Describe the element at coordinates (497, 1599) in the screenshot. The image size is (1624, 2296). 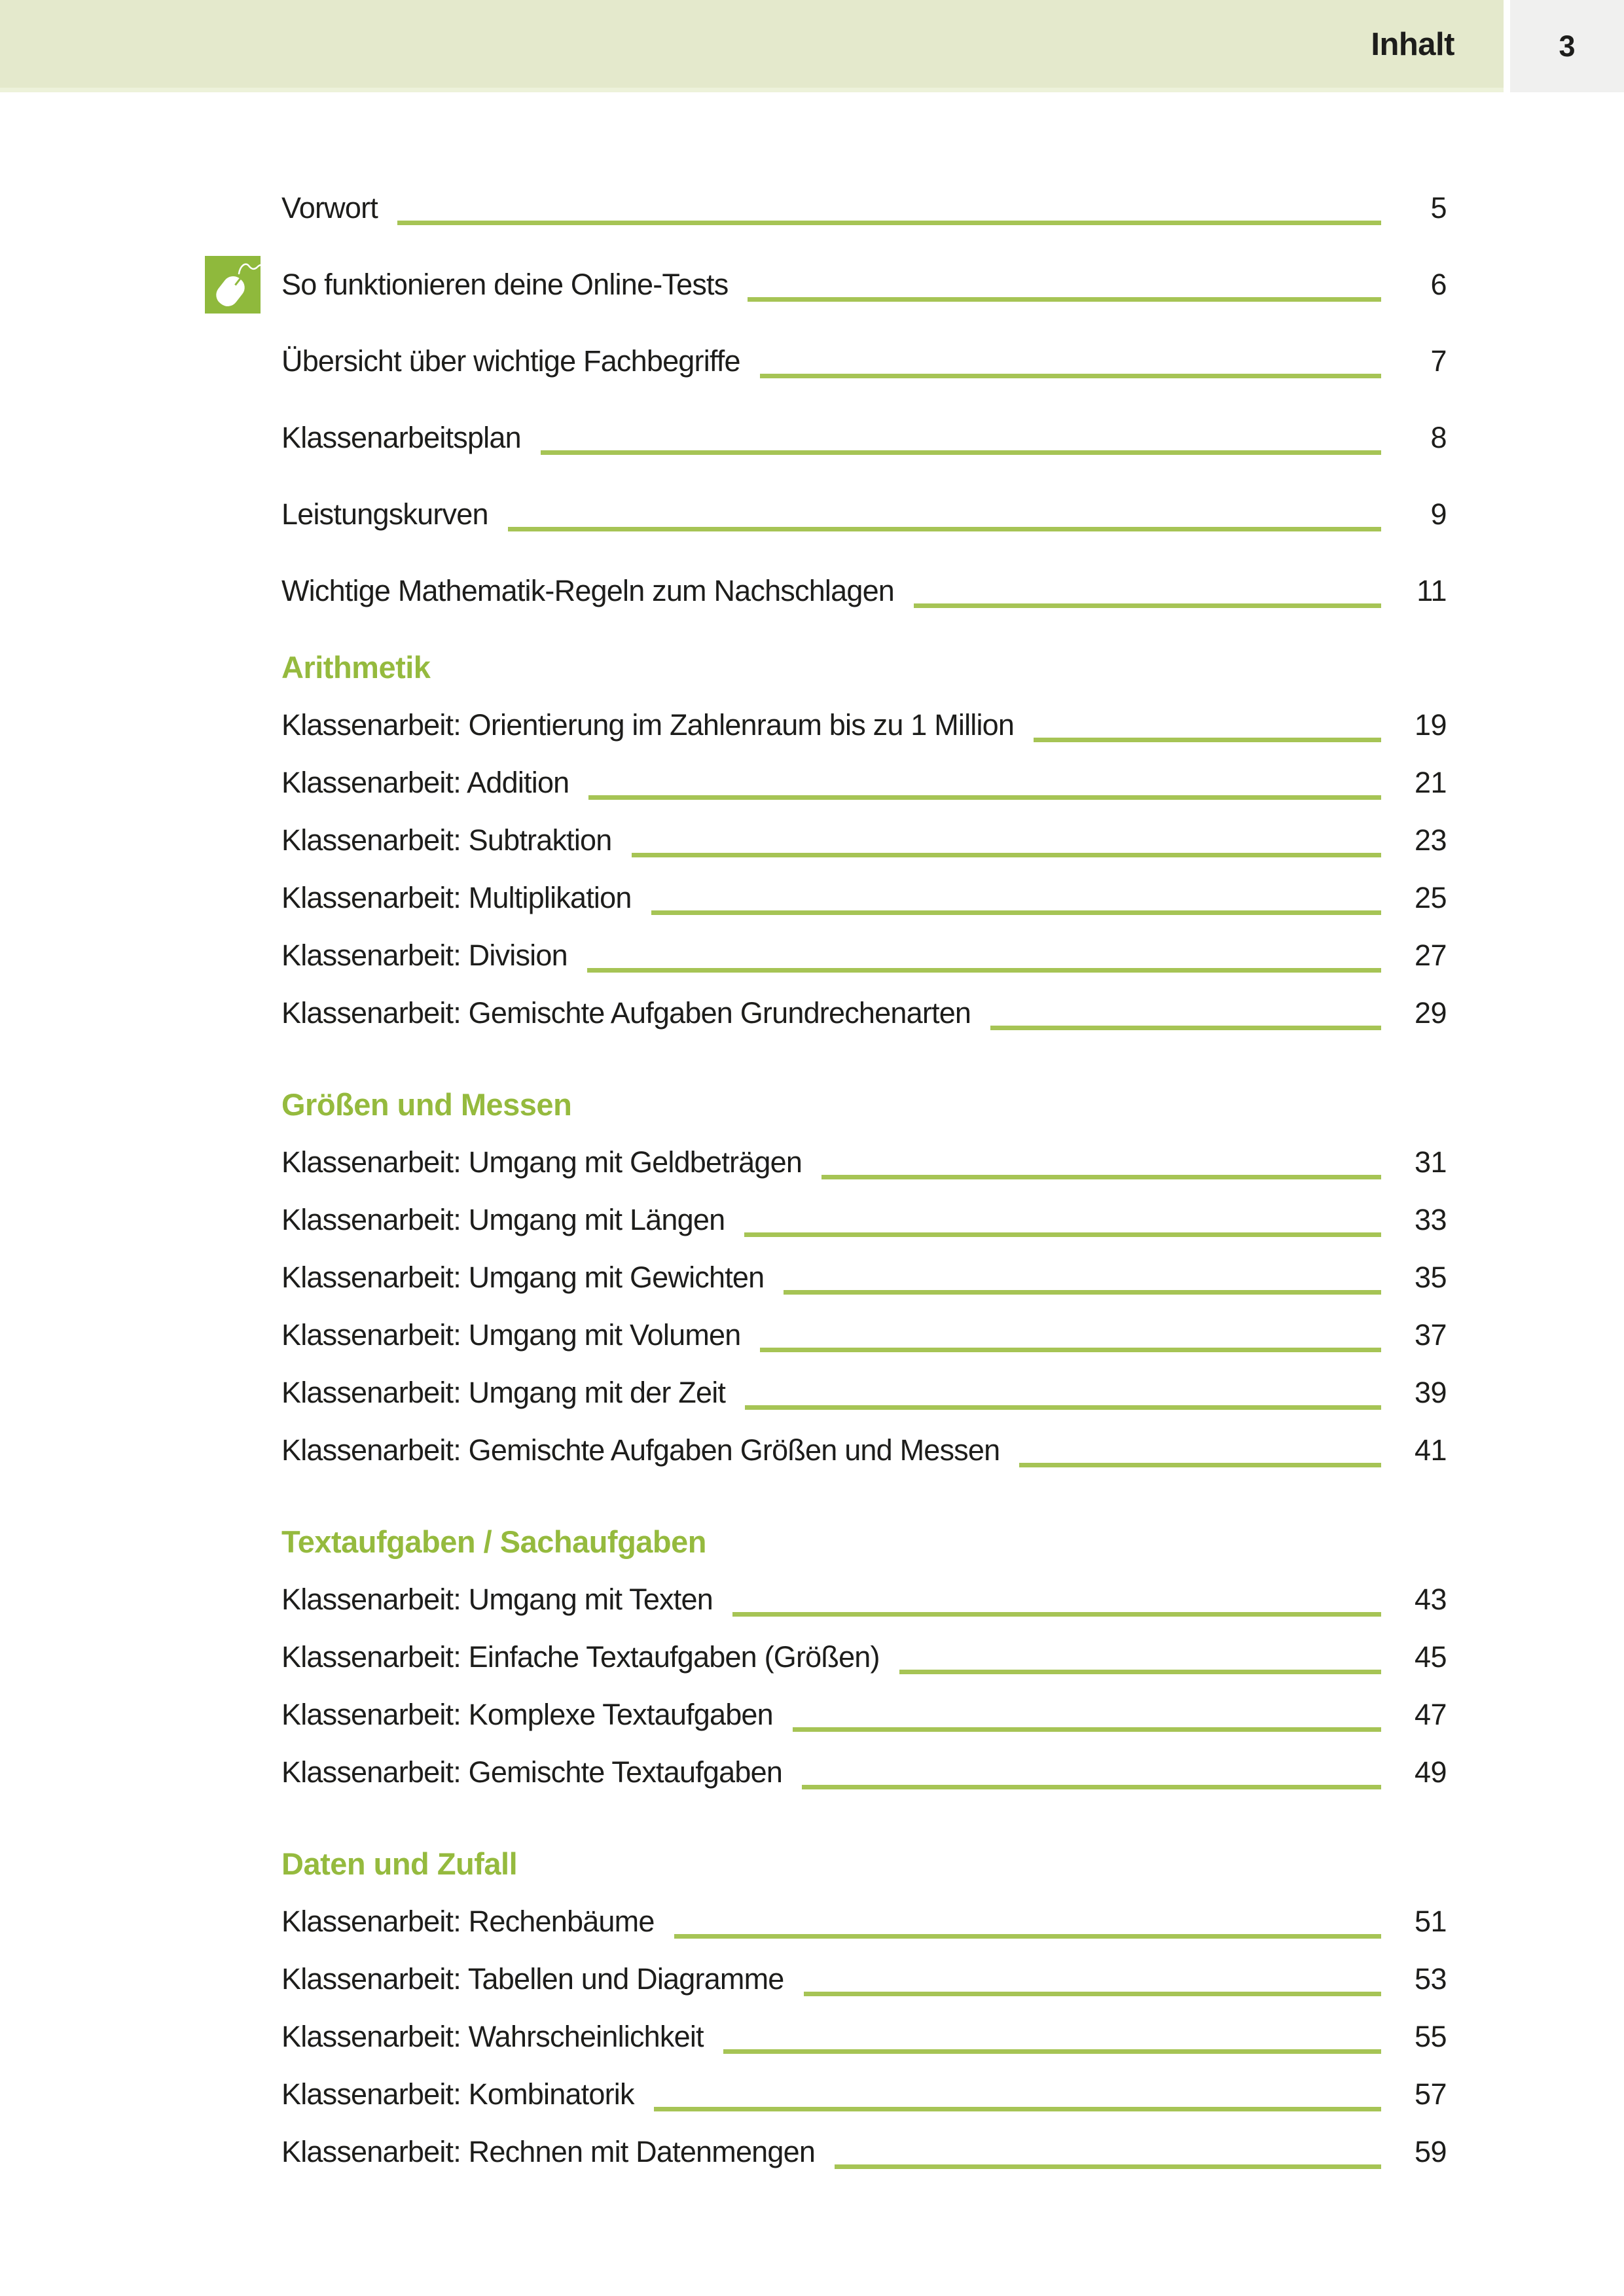
I see `toc-entry-label: Klassenarbeit: Umgang mit Texten` at that location.